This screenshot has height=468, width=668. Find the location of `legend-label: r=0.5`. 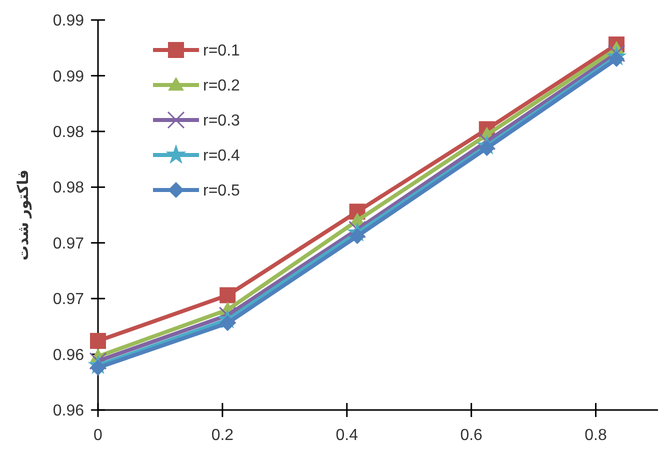

legend-label: r=0.5 is located at coordinates (221, 191).